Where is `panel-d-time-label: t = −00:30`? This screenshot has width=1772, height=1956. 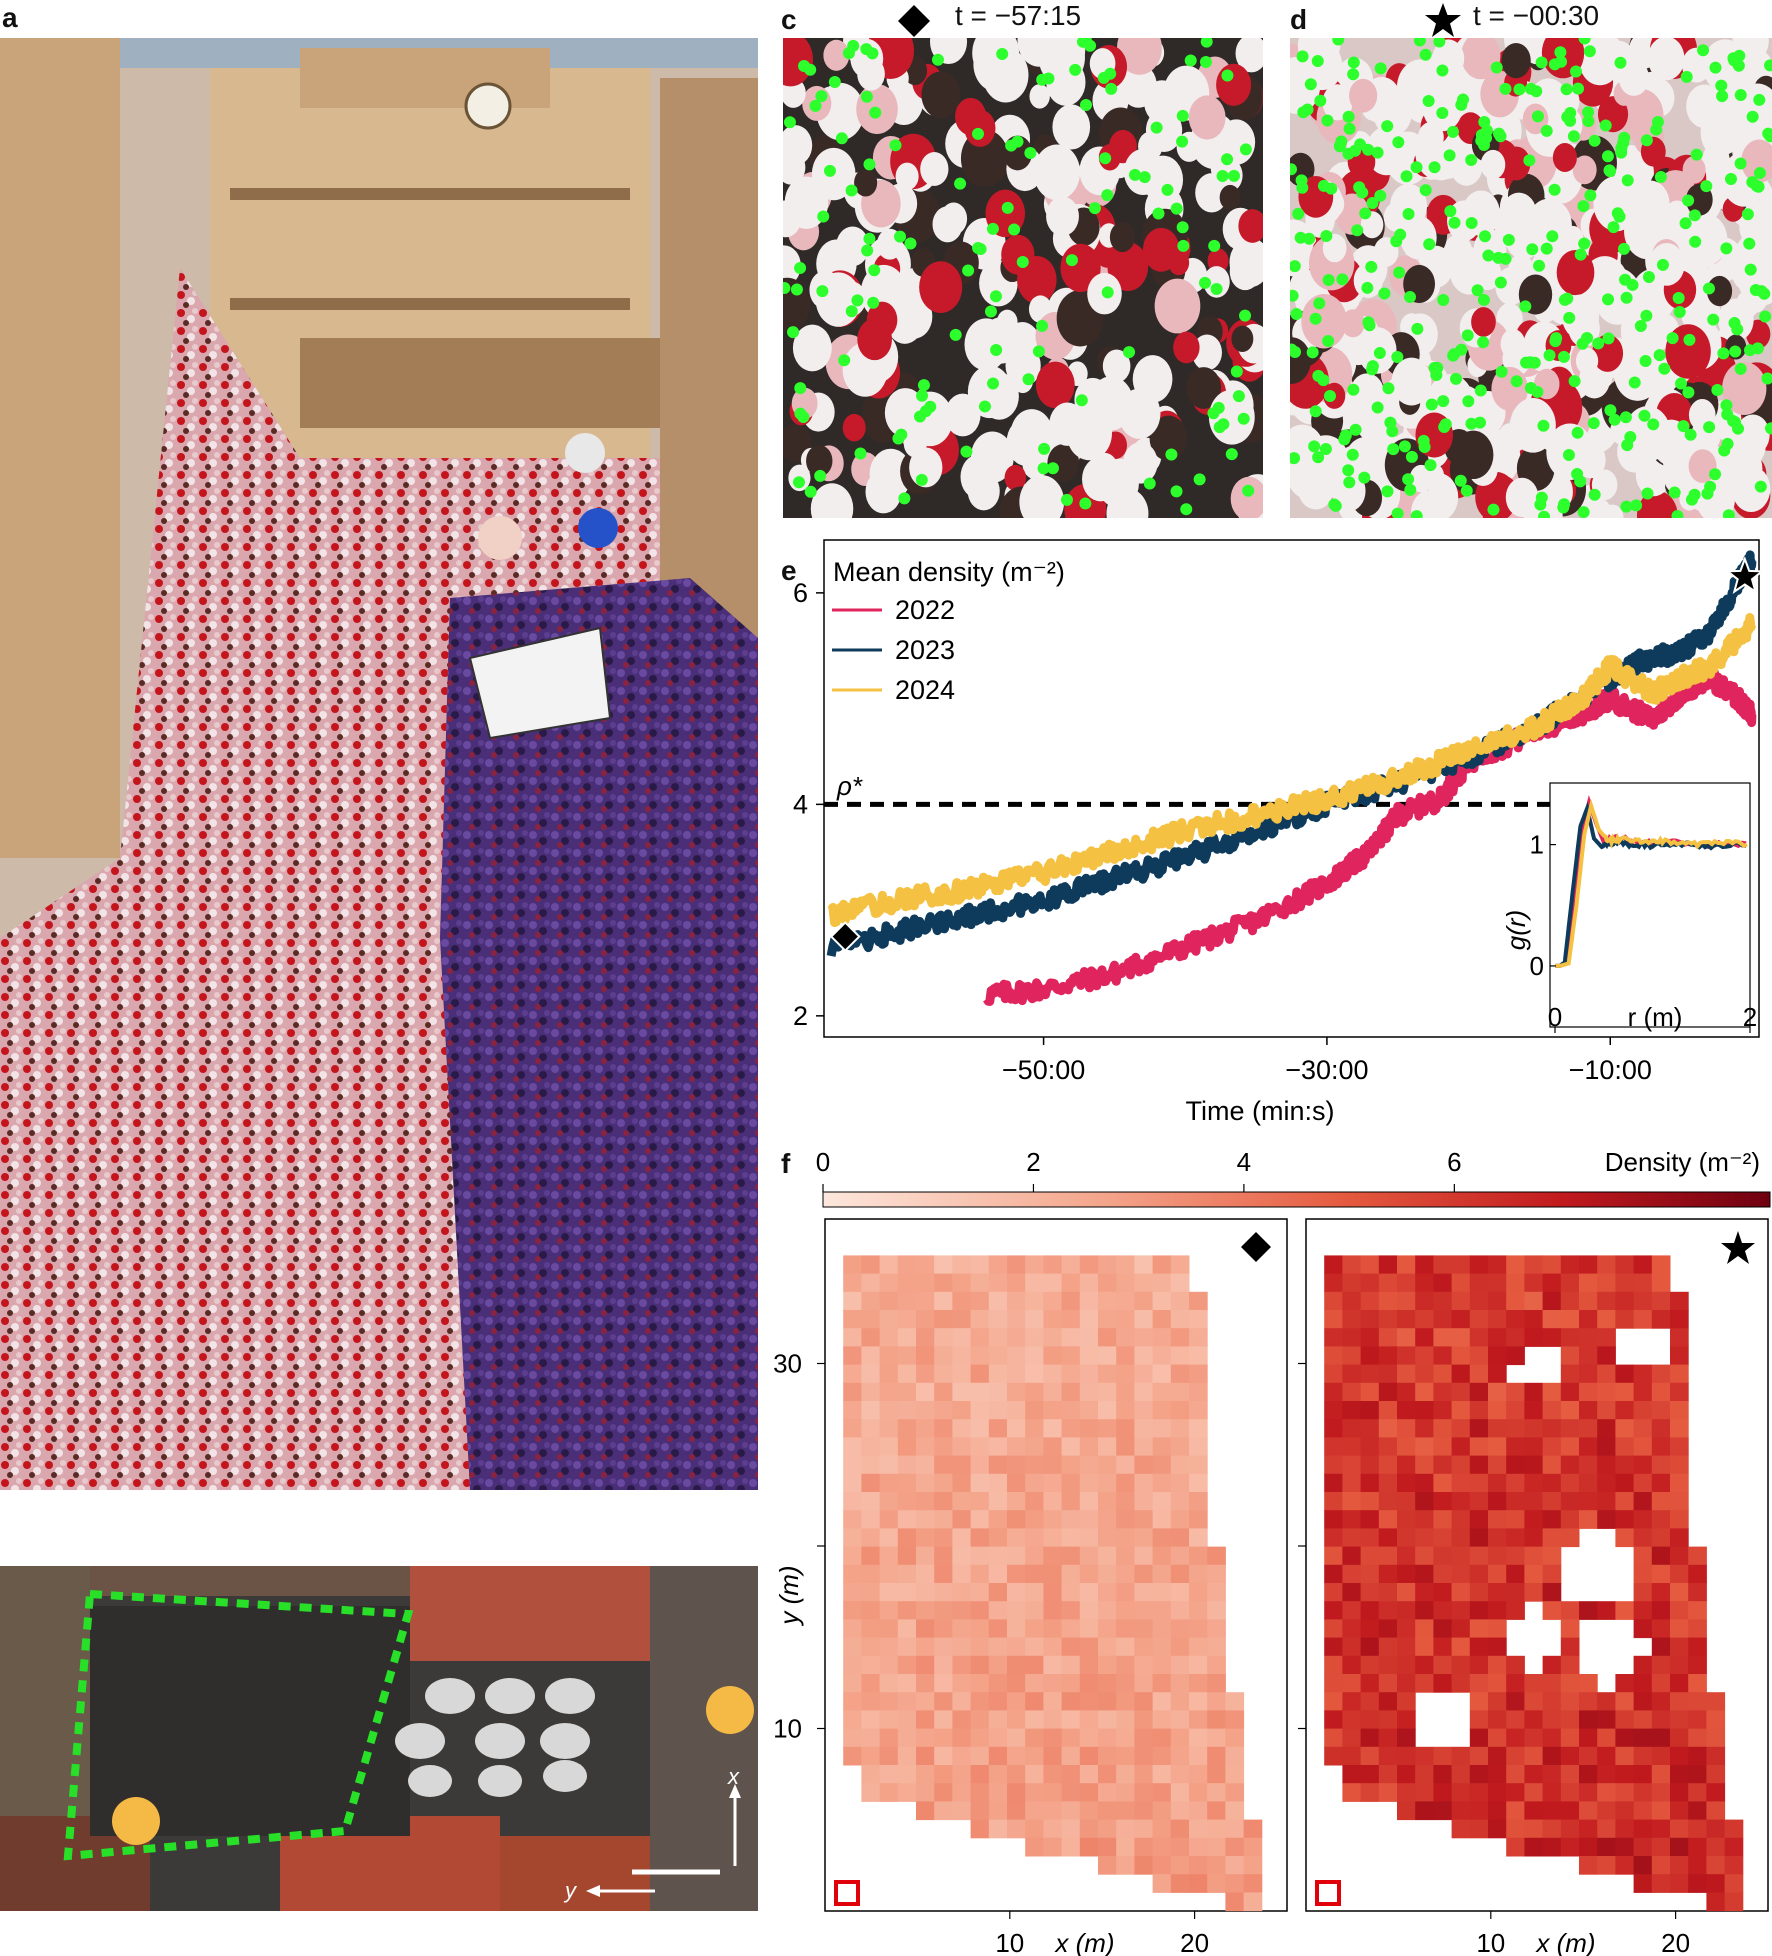
panel-d-time-label: t = −00:30 is located at coordinates (1536, 15).